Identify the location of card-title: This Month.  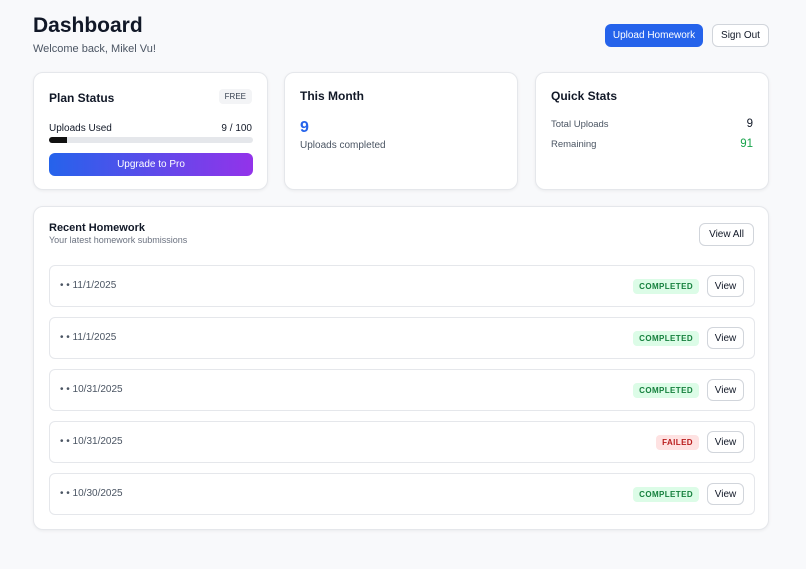
(332, 96).